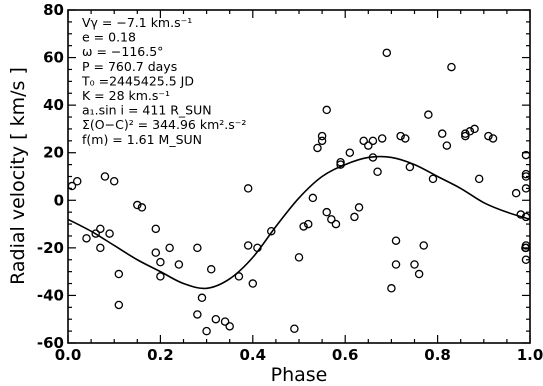 Image resolution: width=543 pixels, height=386 pixels. I want to click on y-tick-label: 80, so click(53, 10).